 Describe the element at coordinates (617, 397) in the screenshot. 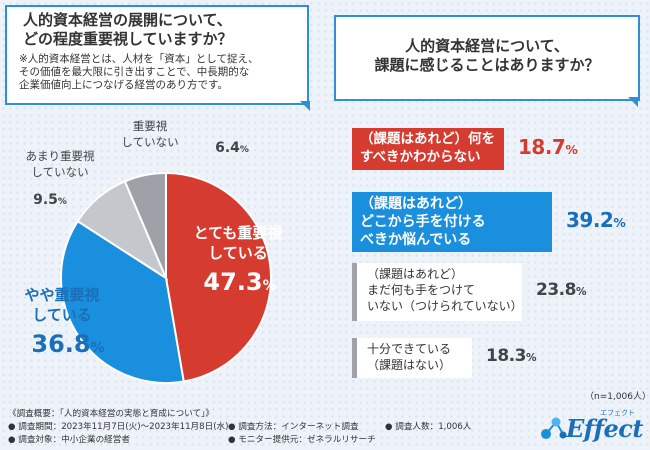

I see `sample-size: （n=1,006人）` at that location.